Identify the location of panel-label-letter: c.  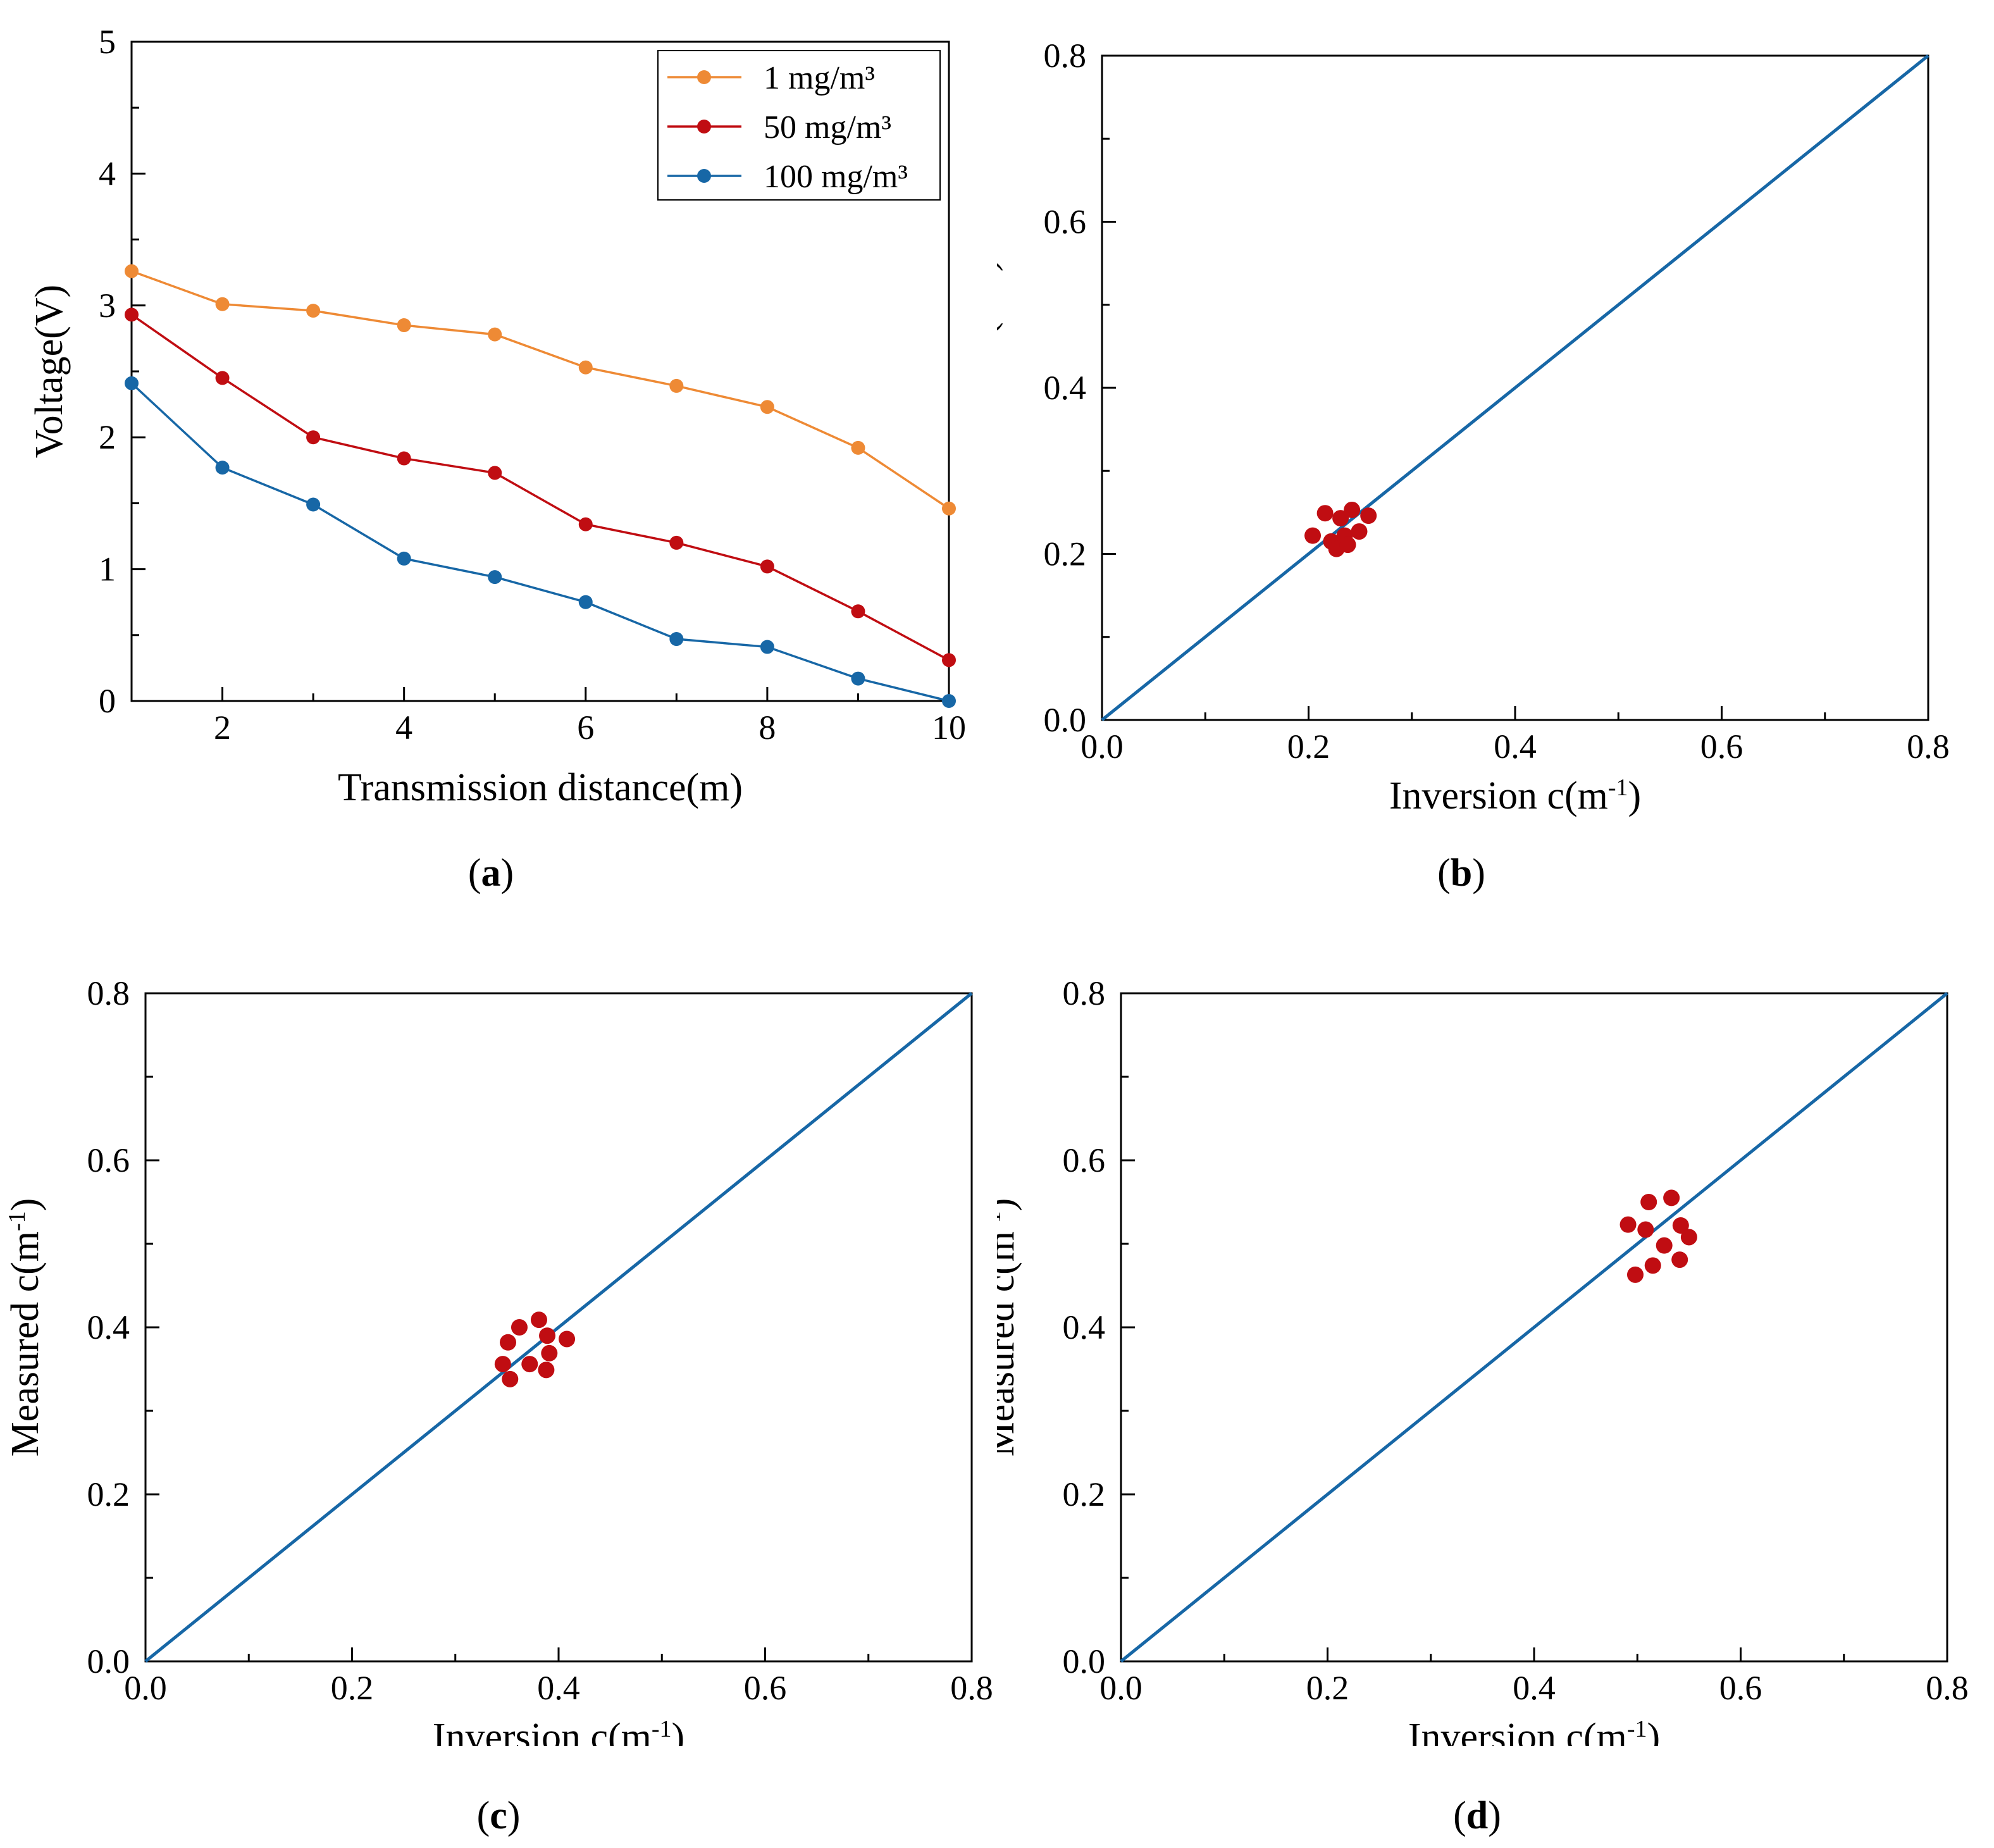
(498, 1815).